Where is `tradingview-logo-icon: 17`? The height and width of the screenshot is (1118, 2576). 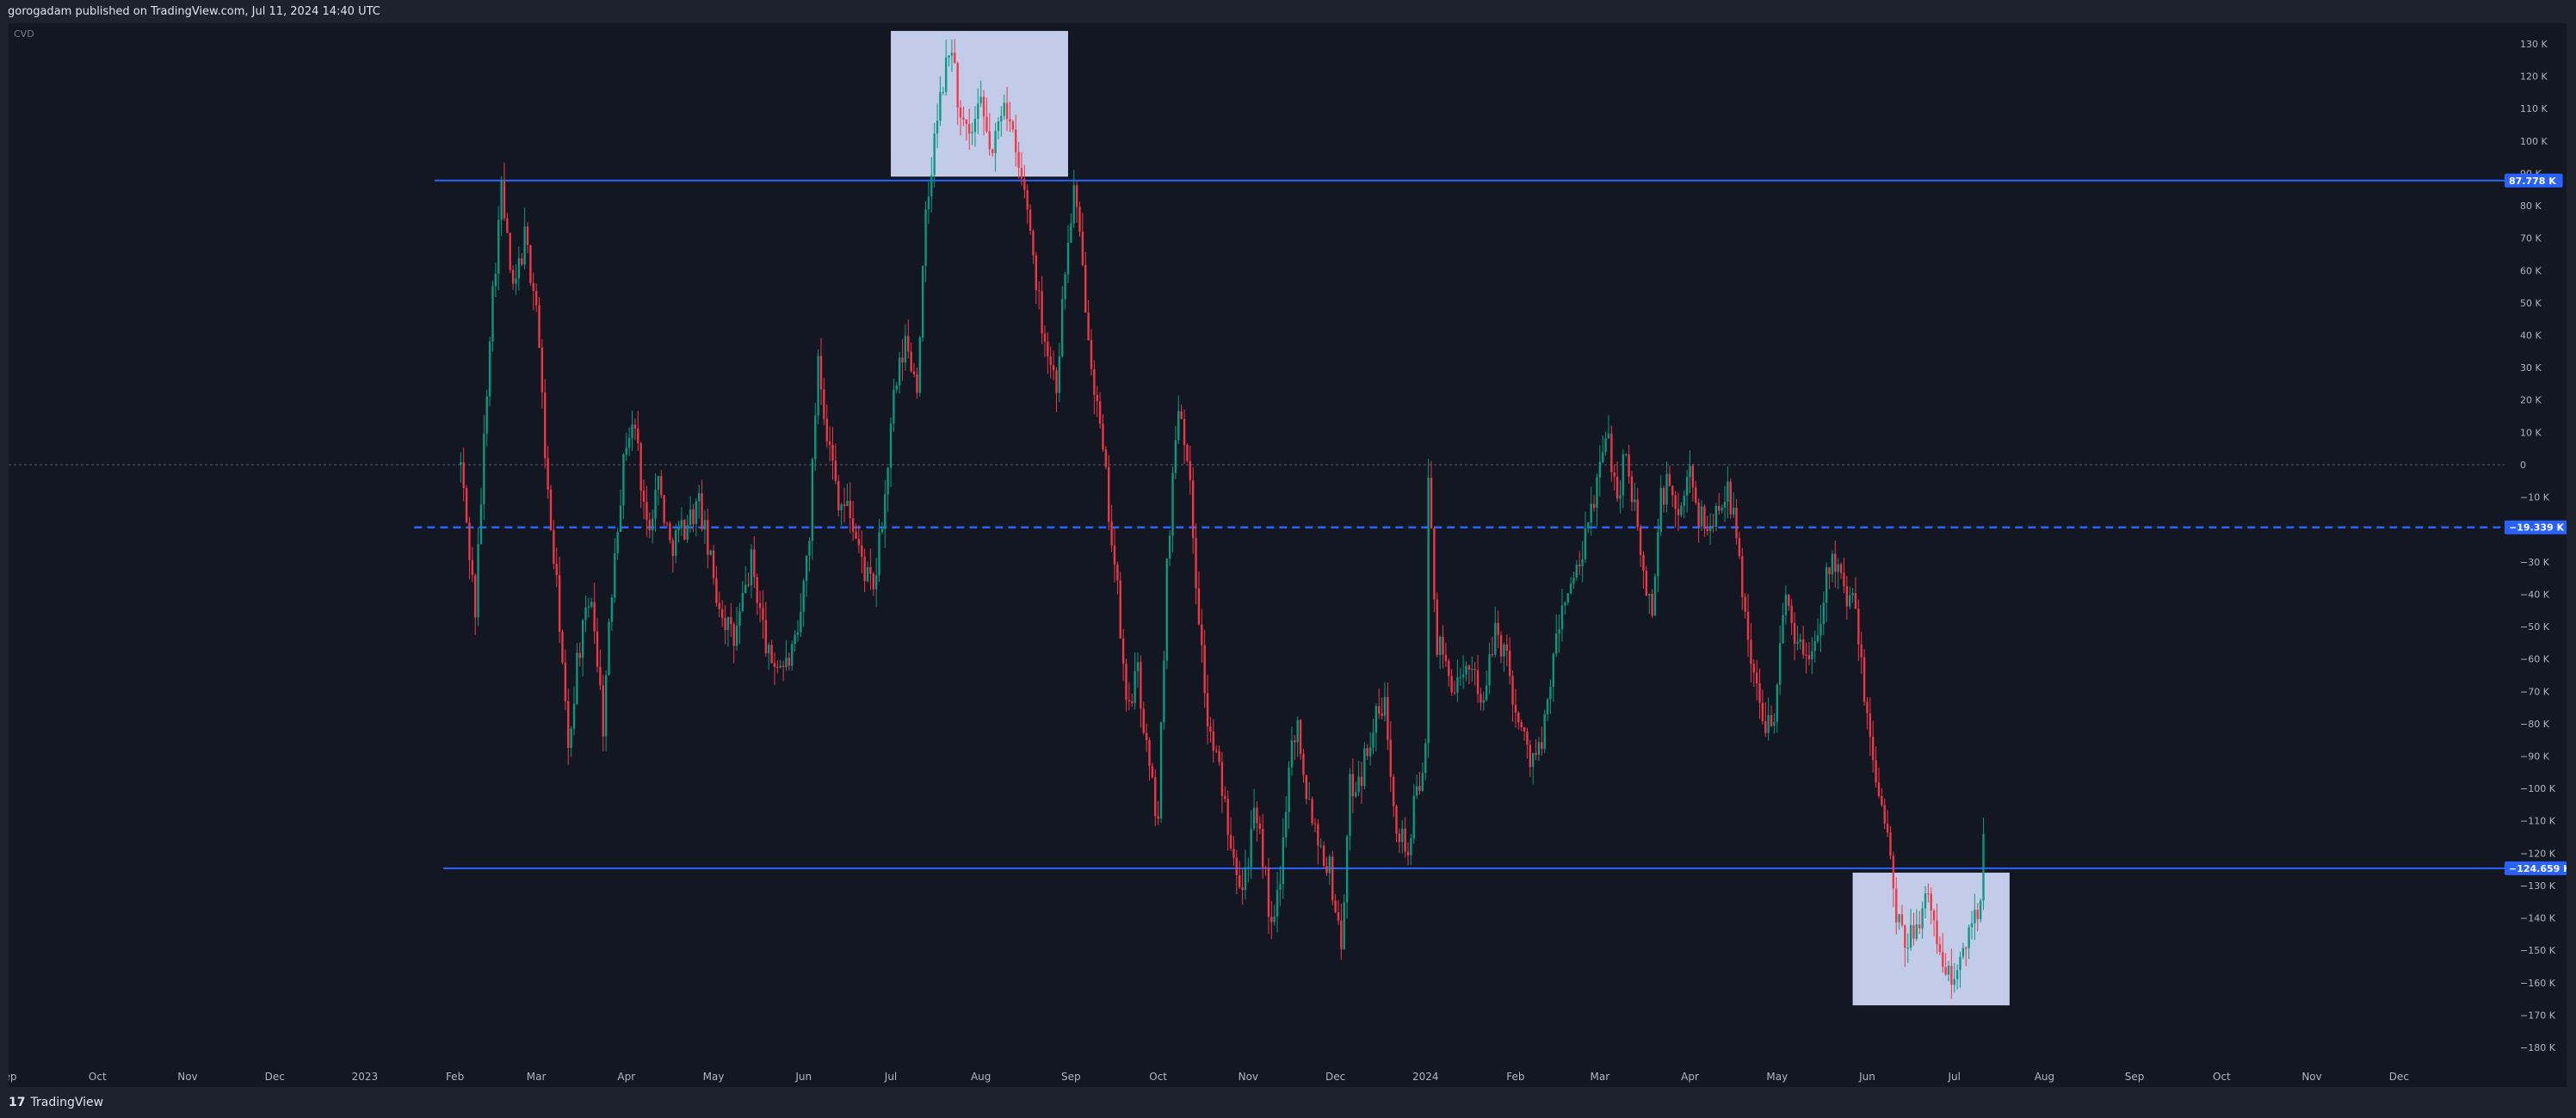 tradingview-logo-icon: 17 is located at coordinates (17, 1102).